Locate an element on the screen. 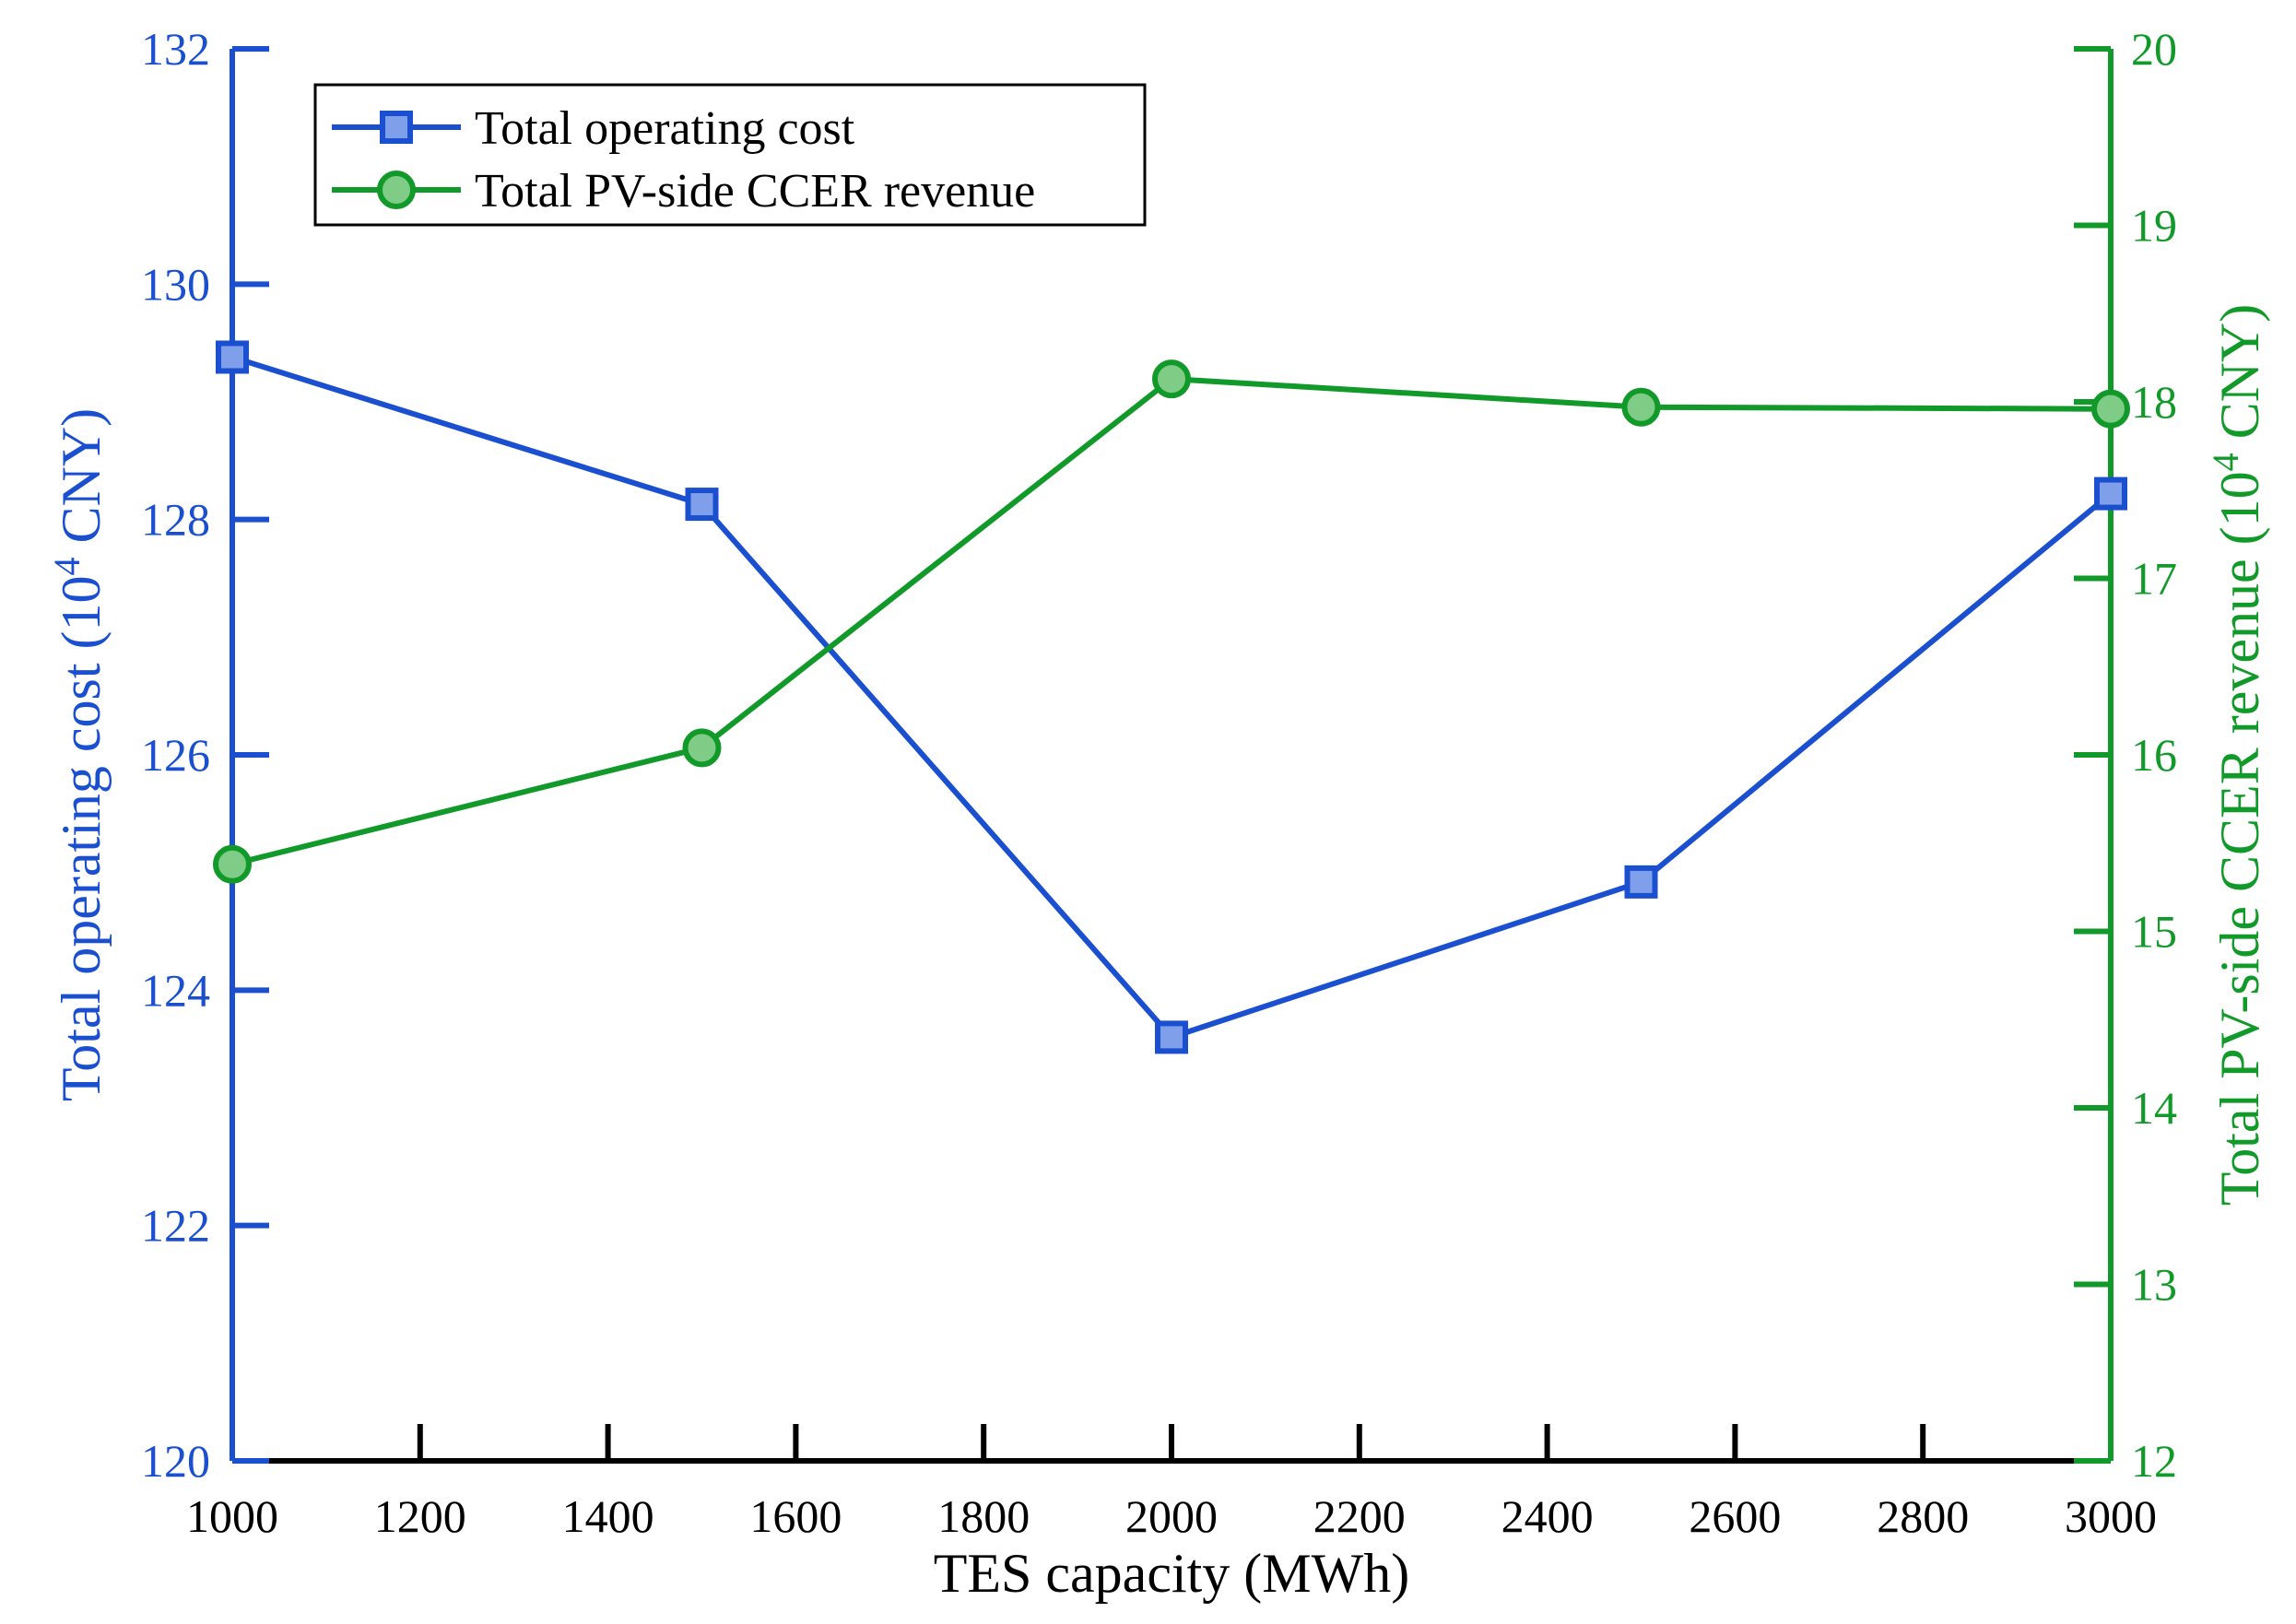  y-right-tick-label: 12 is located at coordinates (2154, 1461).